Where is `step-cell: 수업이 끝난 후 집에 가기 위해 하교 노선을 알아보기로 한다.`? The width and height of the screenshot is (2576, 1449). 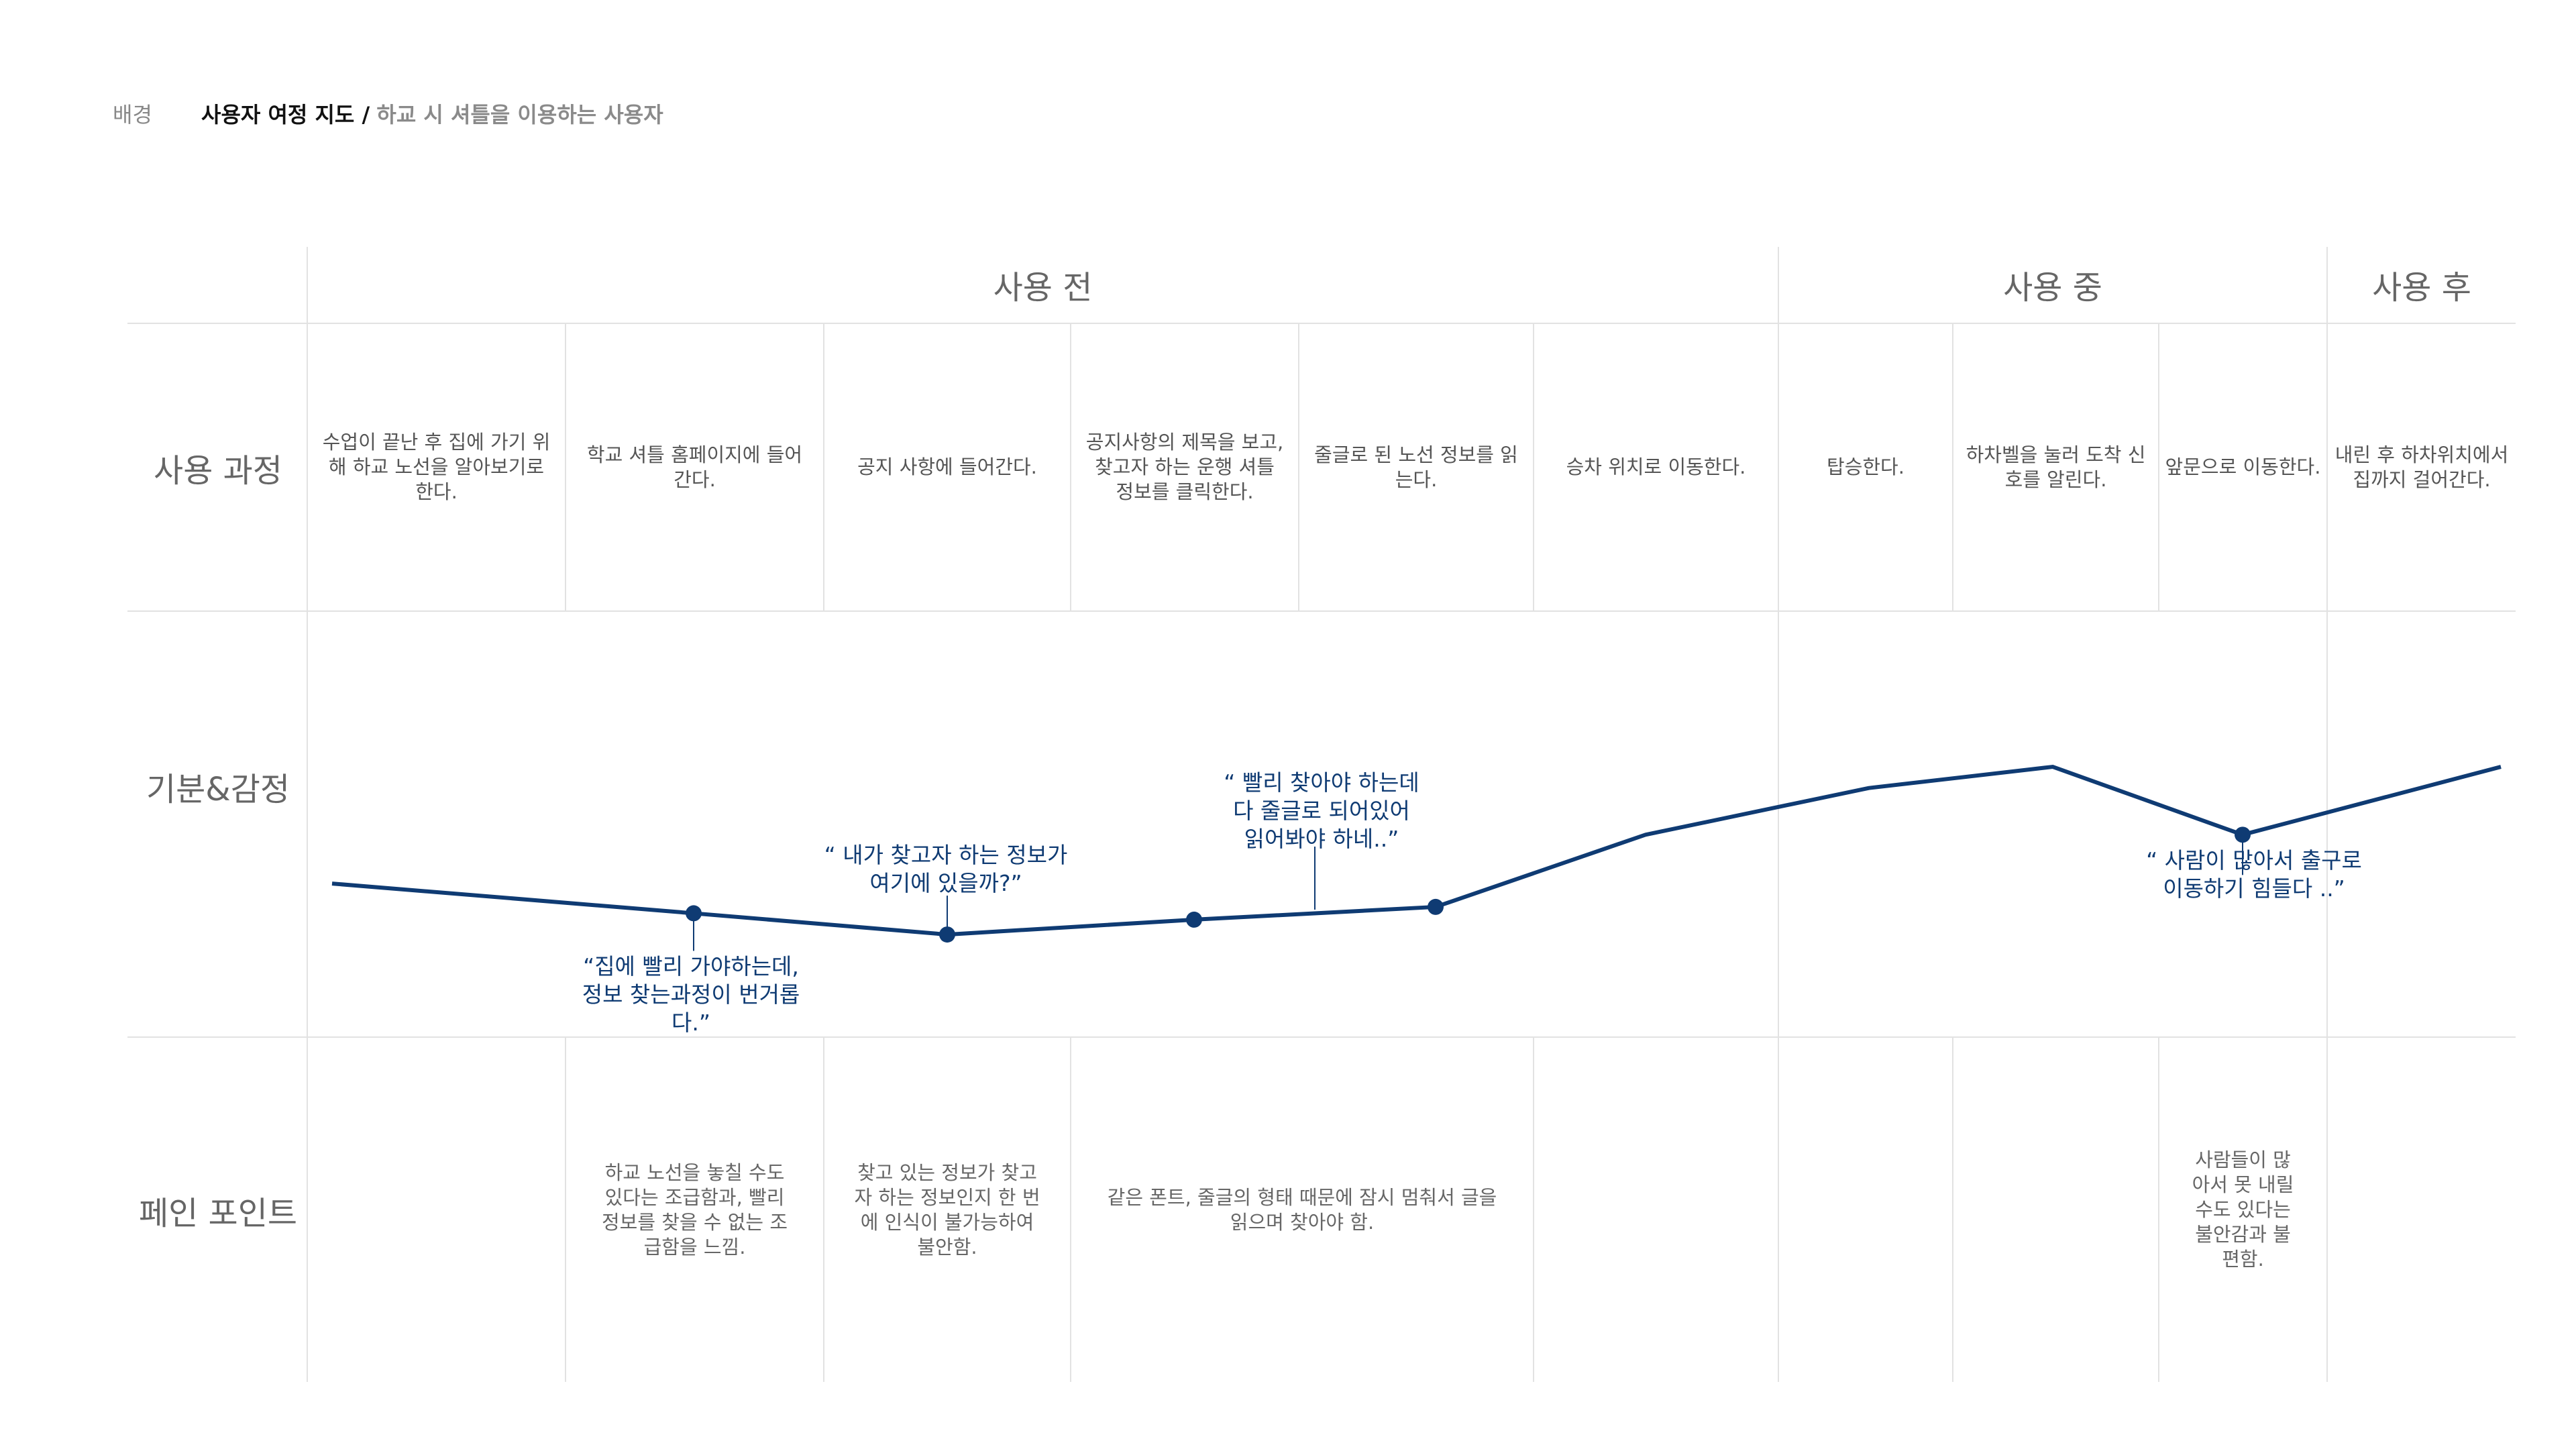 step-cell: 수업이 끝난 후 집에 가기 위해 하교 노선을 알아보기로 한다. is located at coordinates (436, 467).